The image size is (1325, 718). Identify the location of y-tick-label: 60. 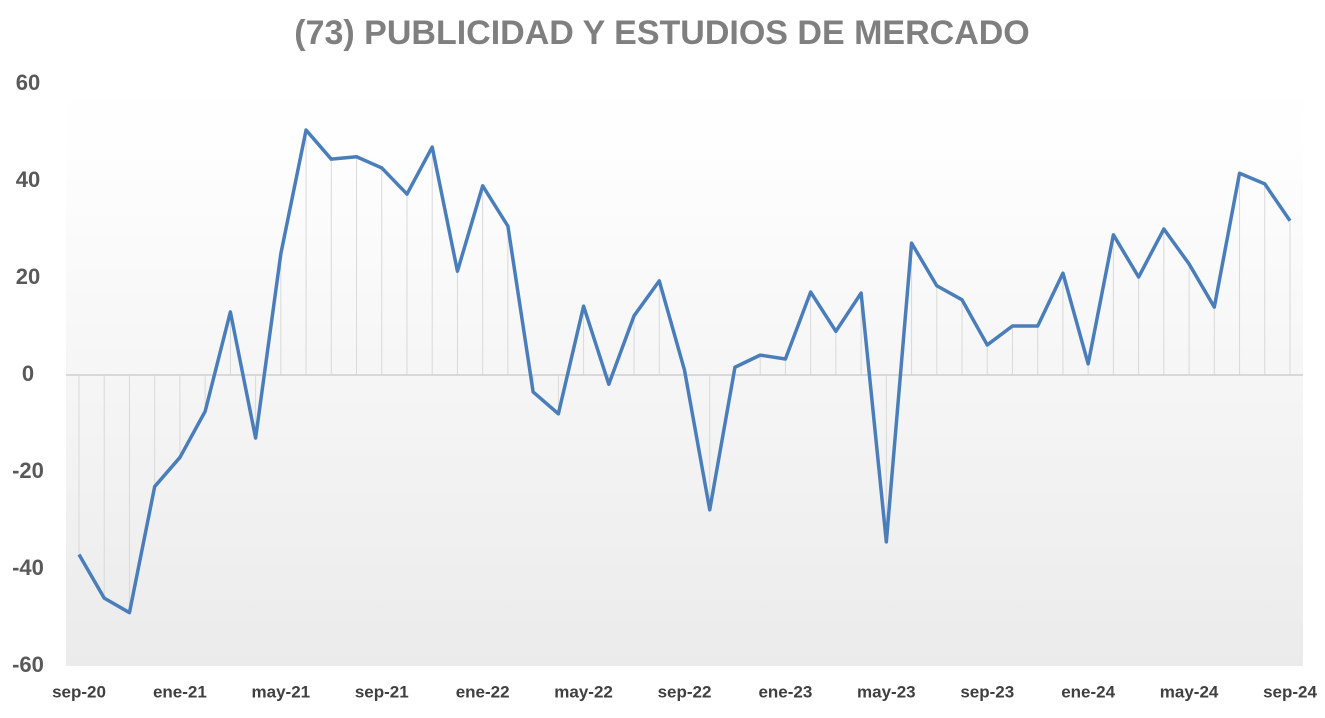
(28, 82).